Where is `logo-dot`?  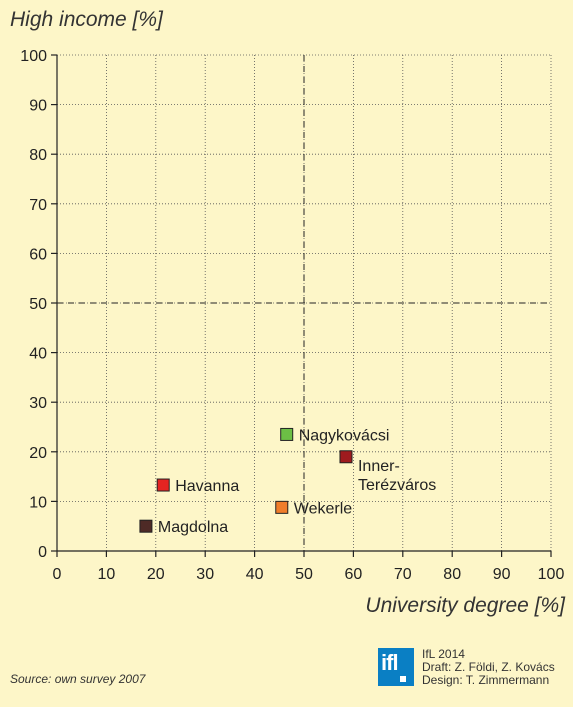 logo-dot is located at coordinates (403, 679).